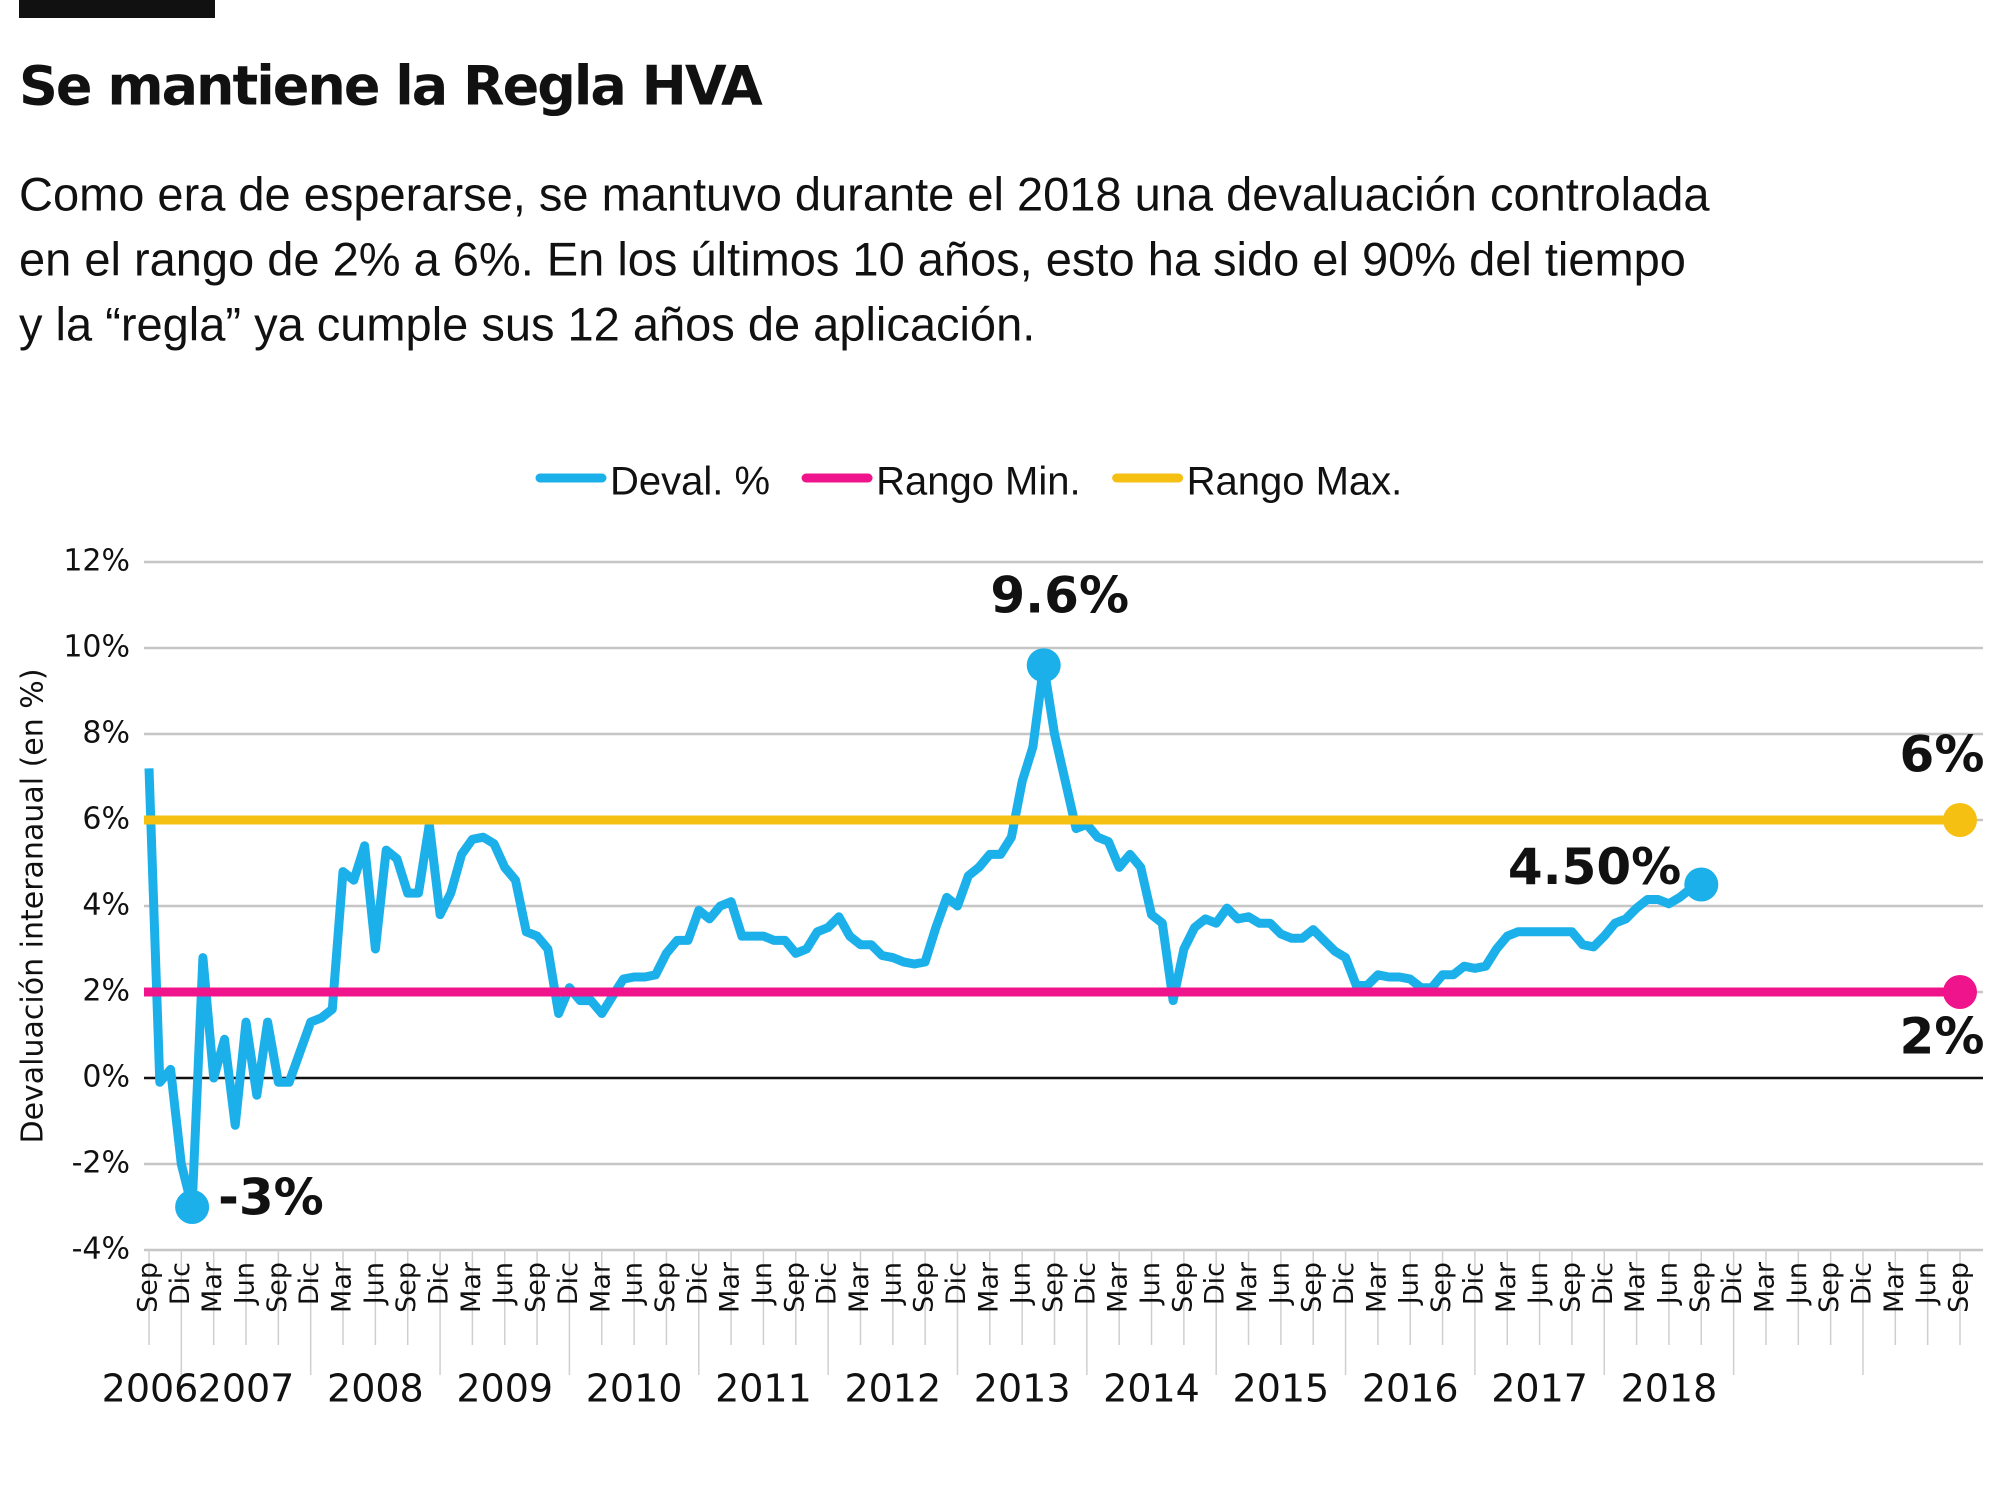 The width and height of the screenshot is (2000, 1502). Describe the element at coordinates (1281, 1389) in the screenshot. I see `x-group-label: 2015` at that location.